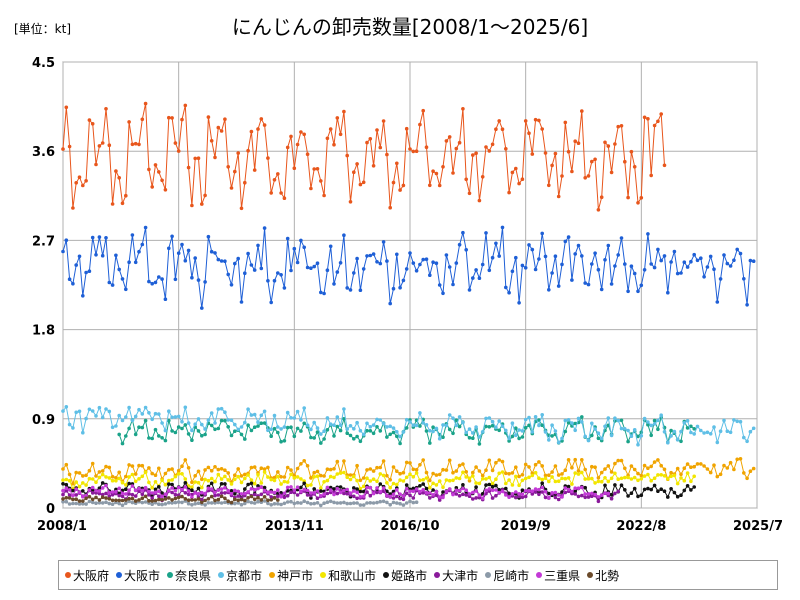 The width and height of the screenshot is (800, 600). I want to click on legend-label: 大阪市, so click(142, 575).